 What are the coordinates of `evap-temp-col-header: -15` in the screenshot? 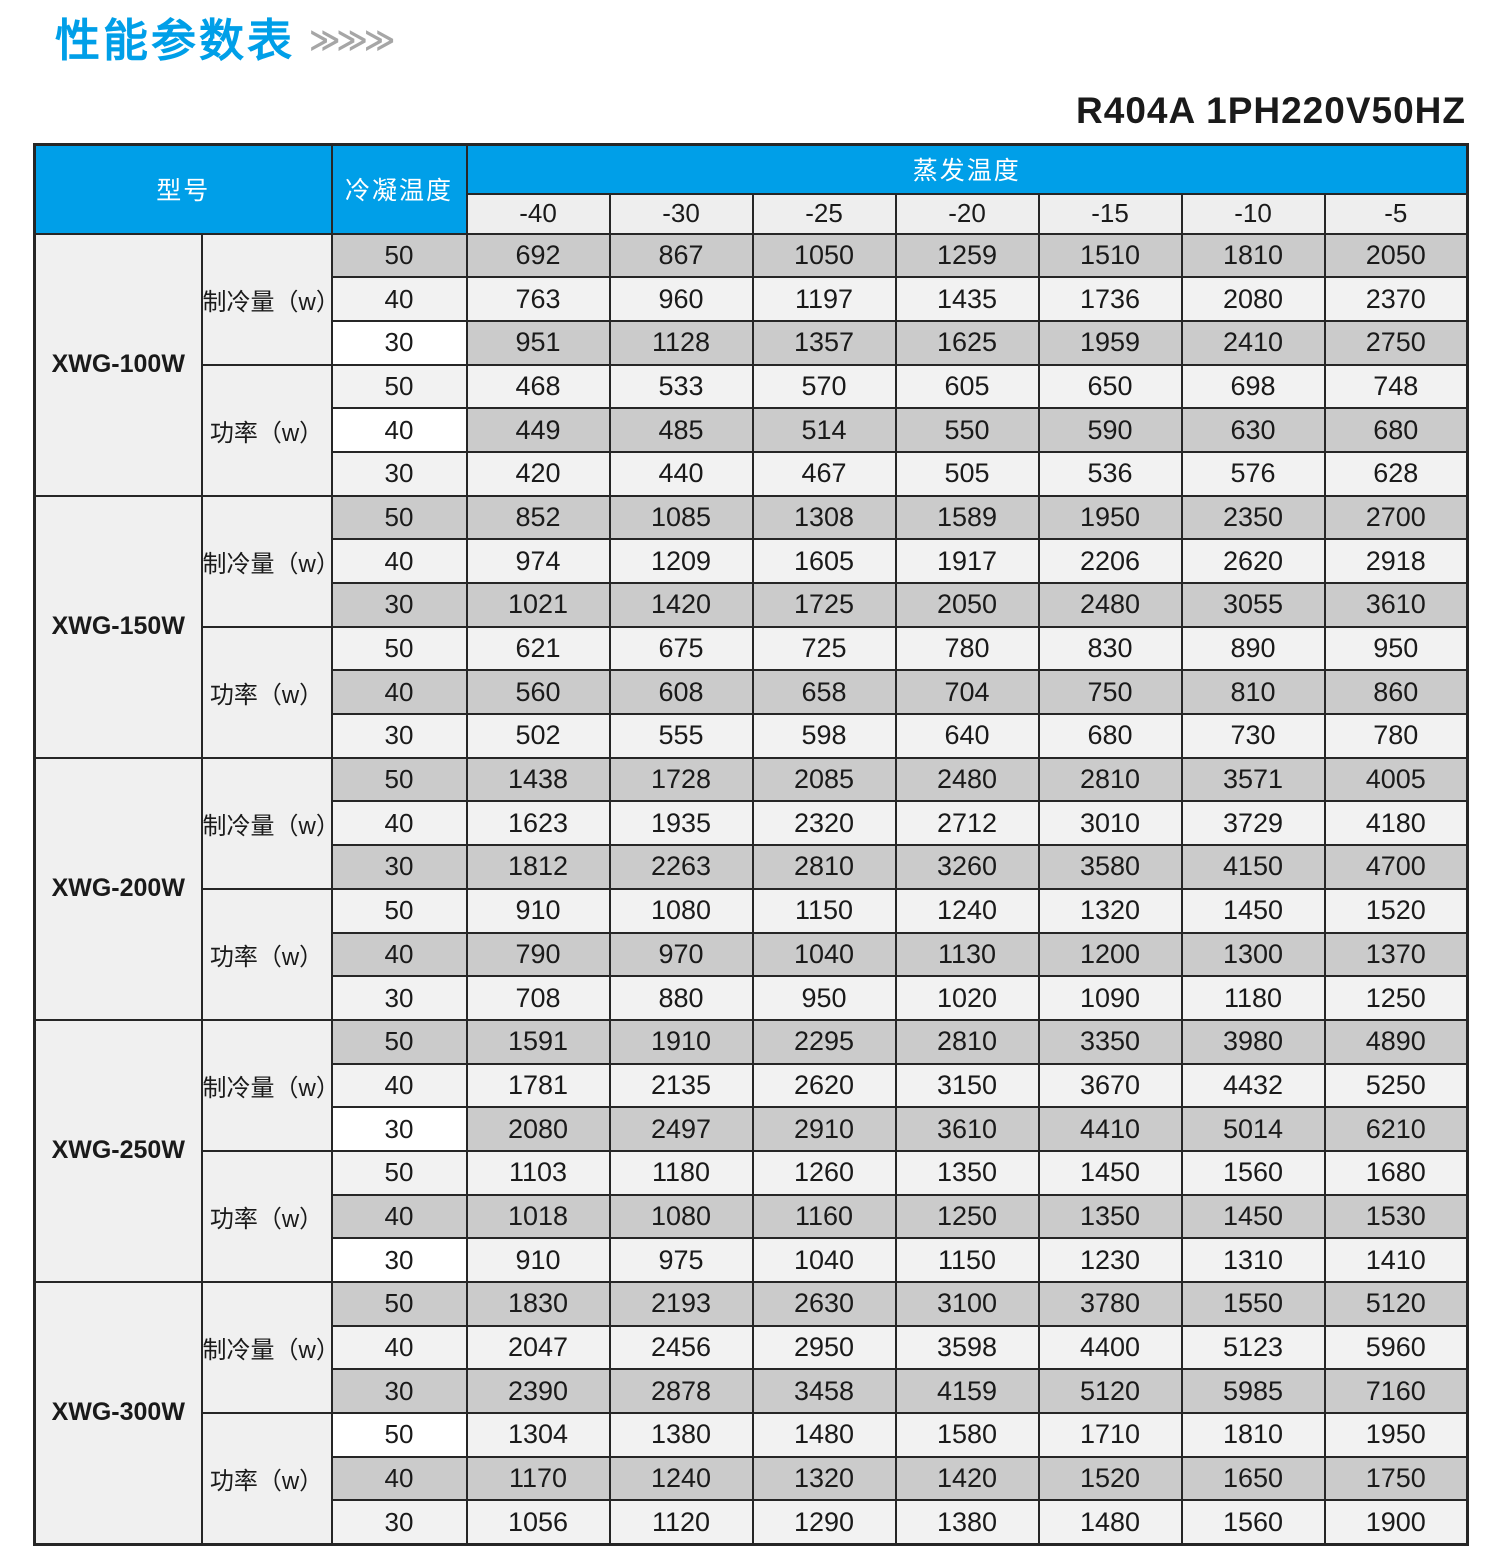 It's located at (1110, 213).